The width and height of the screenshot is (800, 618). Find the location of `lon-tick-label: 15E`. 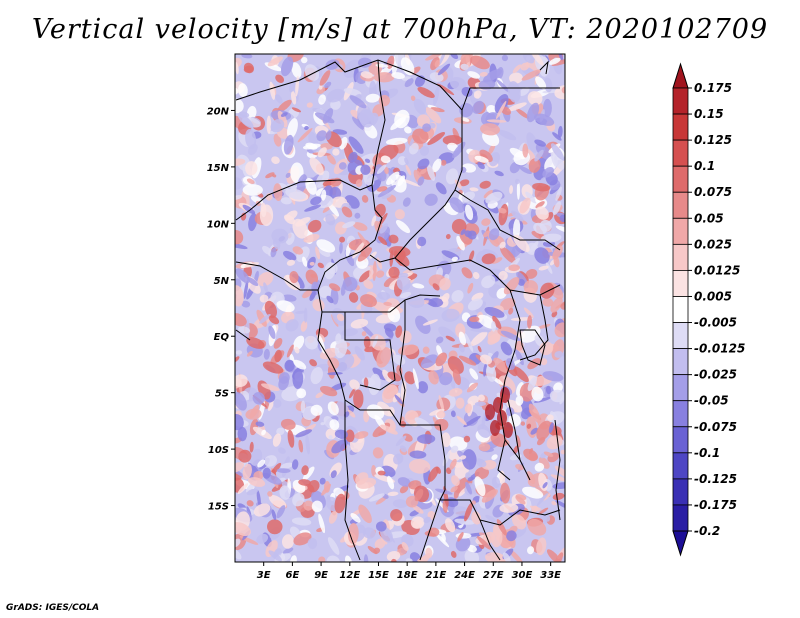

lon-tick-label: 15E is located at coordinates (378, 575).